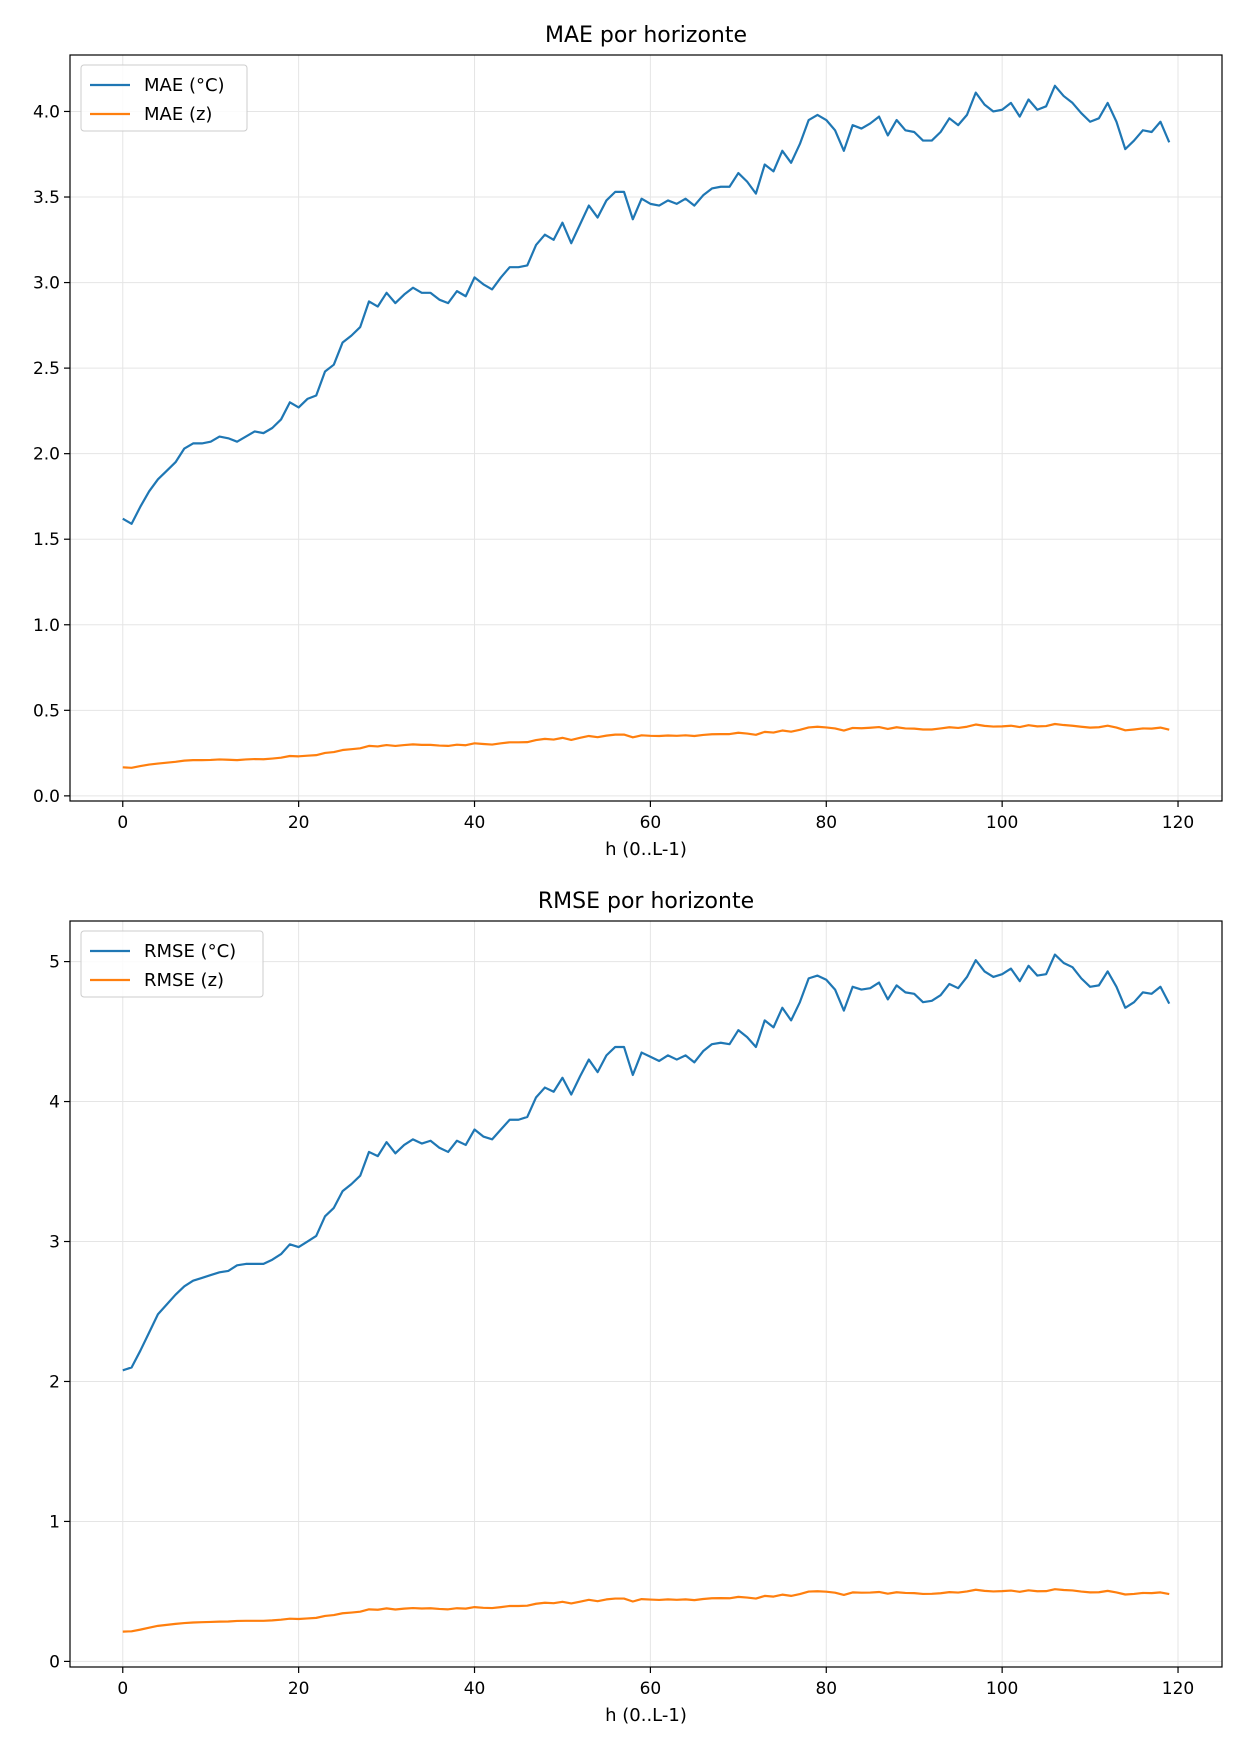 Image resolution: width=1245 pixels, height=1755 pixels. I want to click on mae-x-tick-label: 20, so click(299, 823).